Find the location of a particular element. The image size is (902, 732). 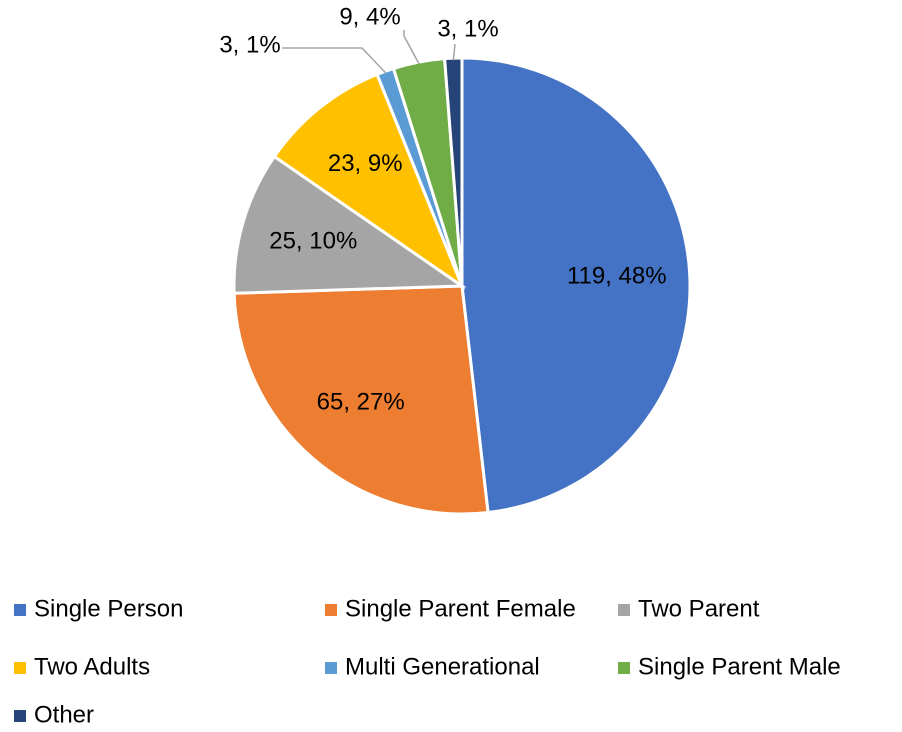

data-label: 23, 9% is located at coordinates (365, 163).